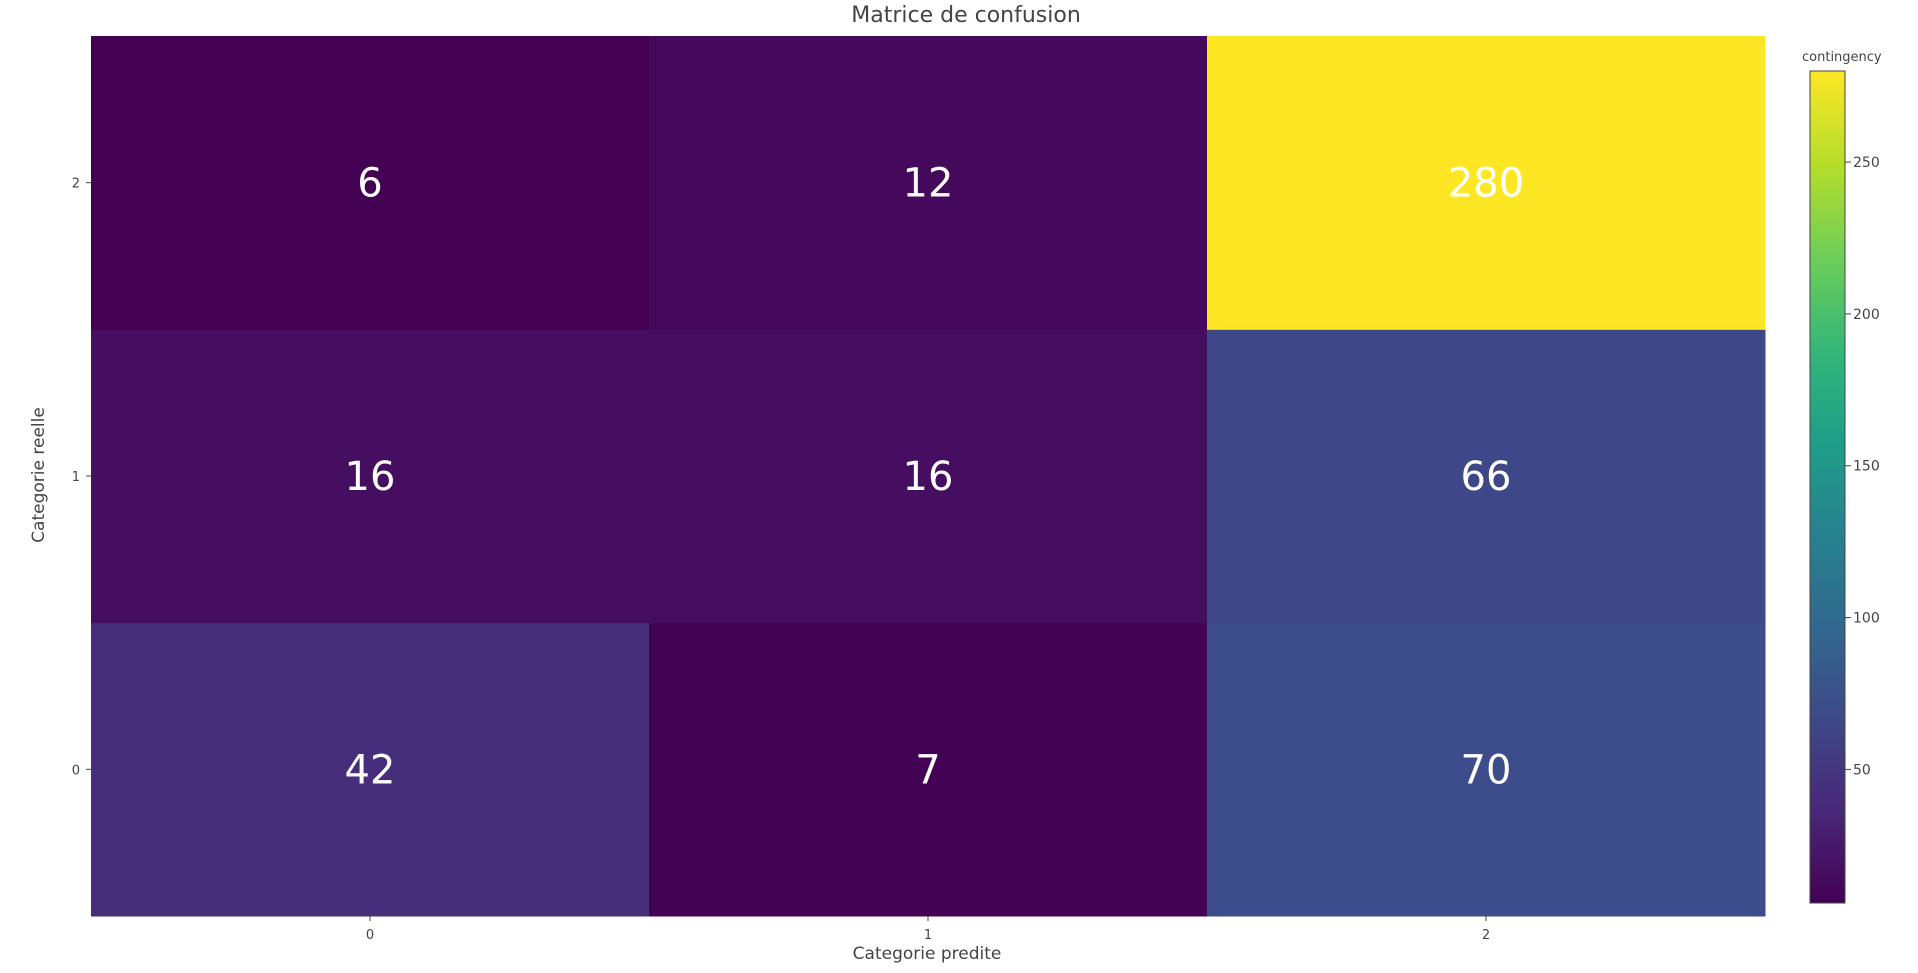 Image resolution: width=1918 pixels, height=973 pixels. I want to click on heatmap-cell-r2-c0, so click(370, 183).